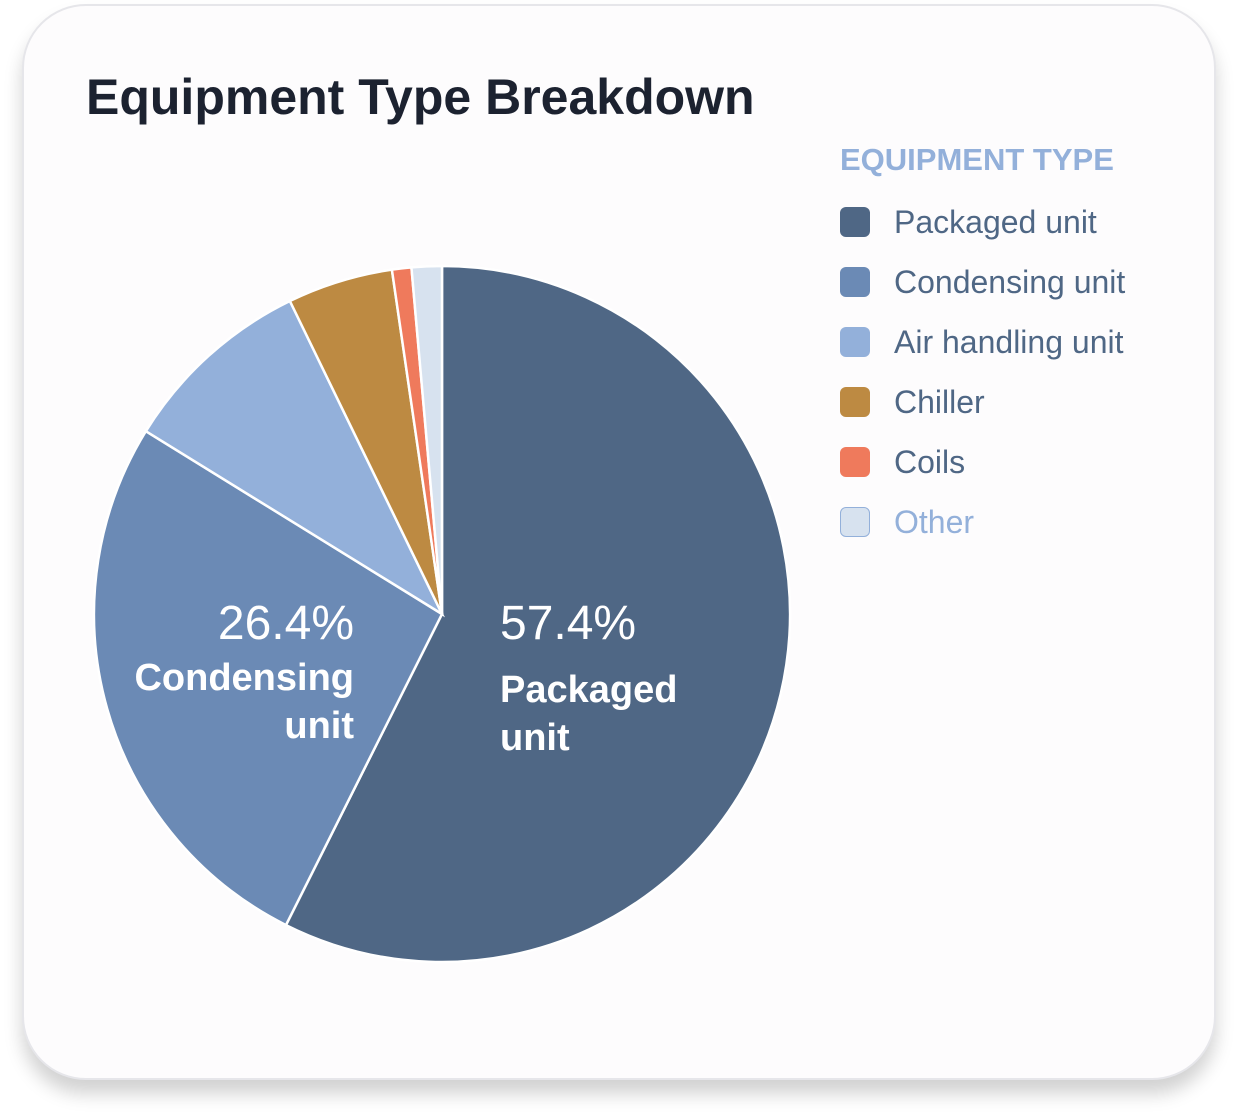 This screenshot has width=1238, height=1118. What do you see at coordinates (589, 714) in the screenshot?
I see `slice-name-label: Packaged unit` at bounding box center [589, 714].